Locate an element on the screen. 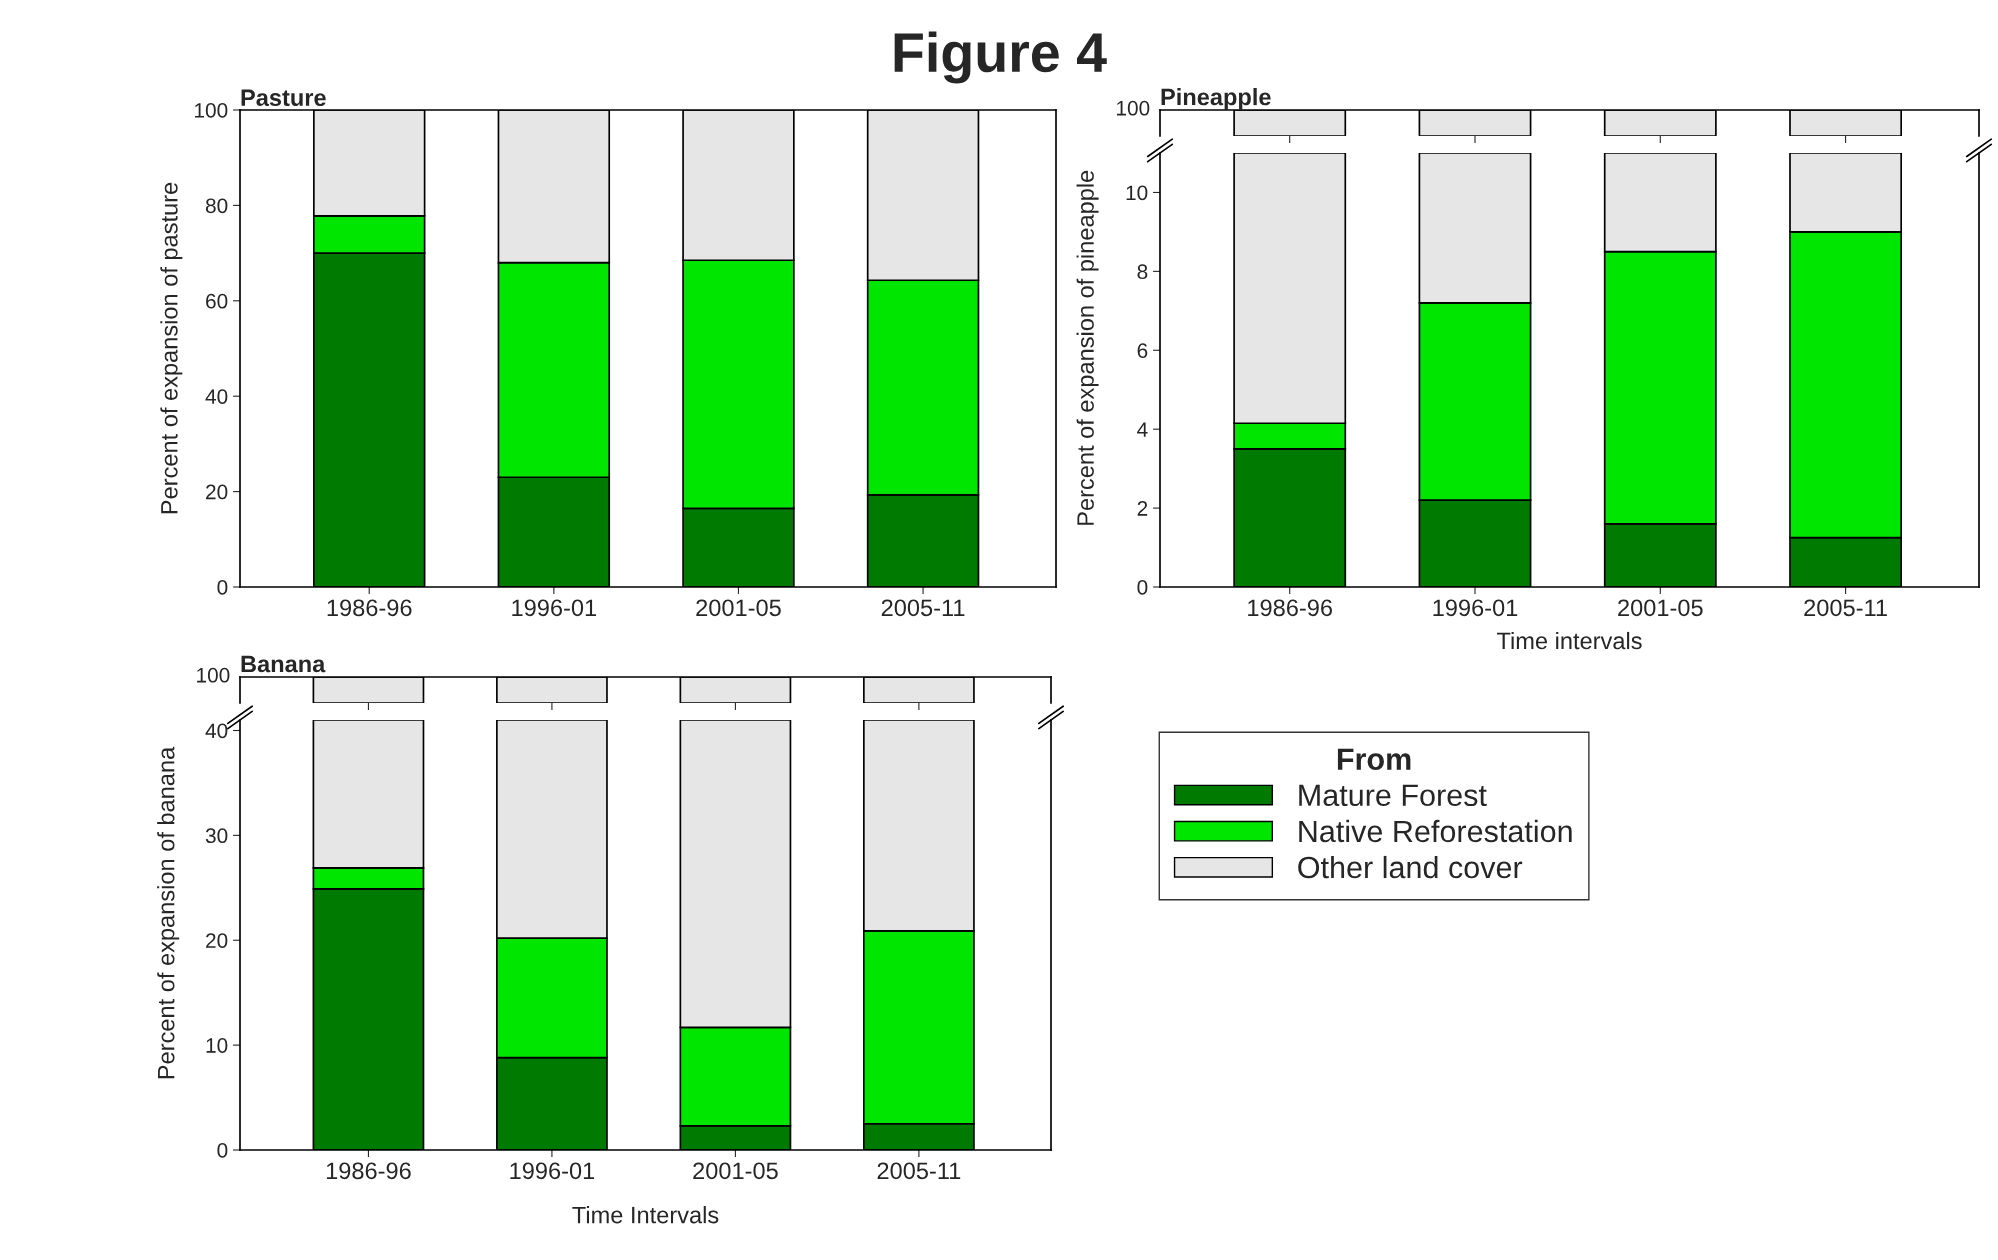  chart-title: Banana is located at coordinates (283, 664).